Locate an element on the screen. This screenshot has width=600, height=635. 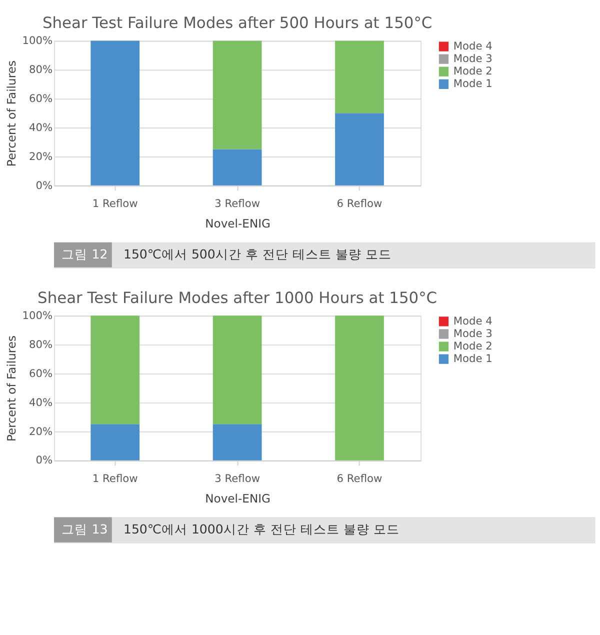
chart-title: Shear Test Failure Modes after 1000 Hours at 150°C is located at coordinates (238, 298).